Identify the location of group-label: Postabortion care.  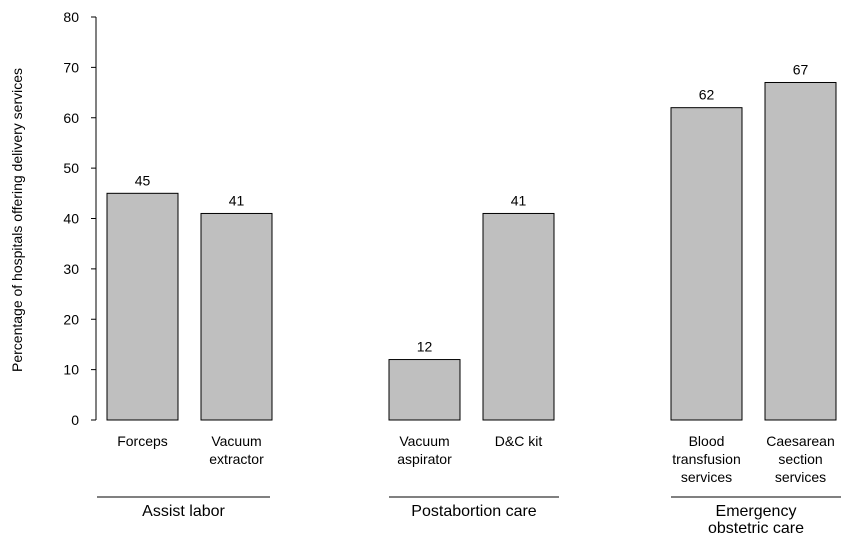
(474, 511).